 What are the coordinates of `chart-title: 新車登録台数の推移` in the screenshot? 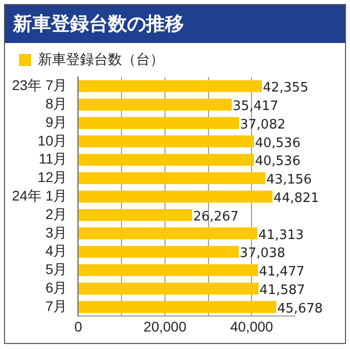 It's located at (175, 24).